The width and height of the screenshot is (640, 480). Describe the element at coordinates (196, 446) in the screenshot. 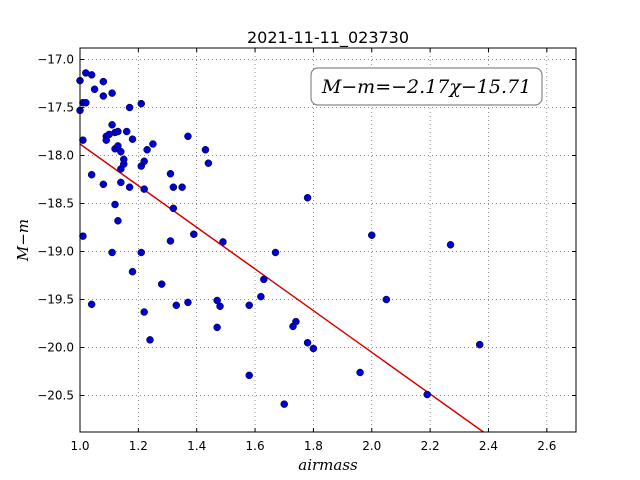

I see `x-tick-label: 1.4` at that location.